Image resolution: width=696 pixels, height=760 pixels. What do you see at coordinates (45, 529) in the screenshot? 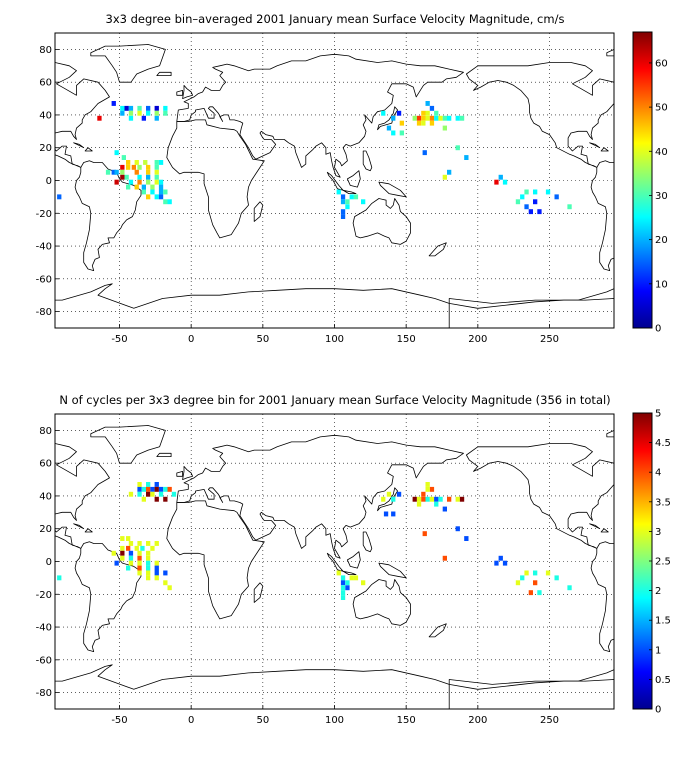
I see `y-tick-label: 20` at bounding box center [45, 529].